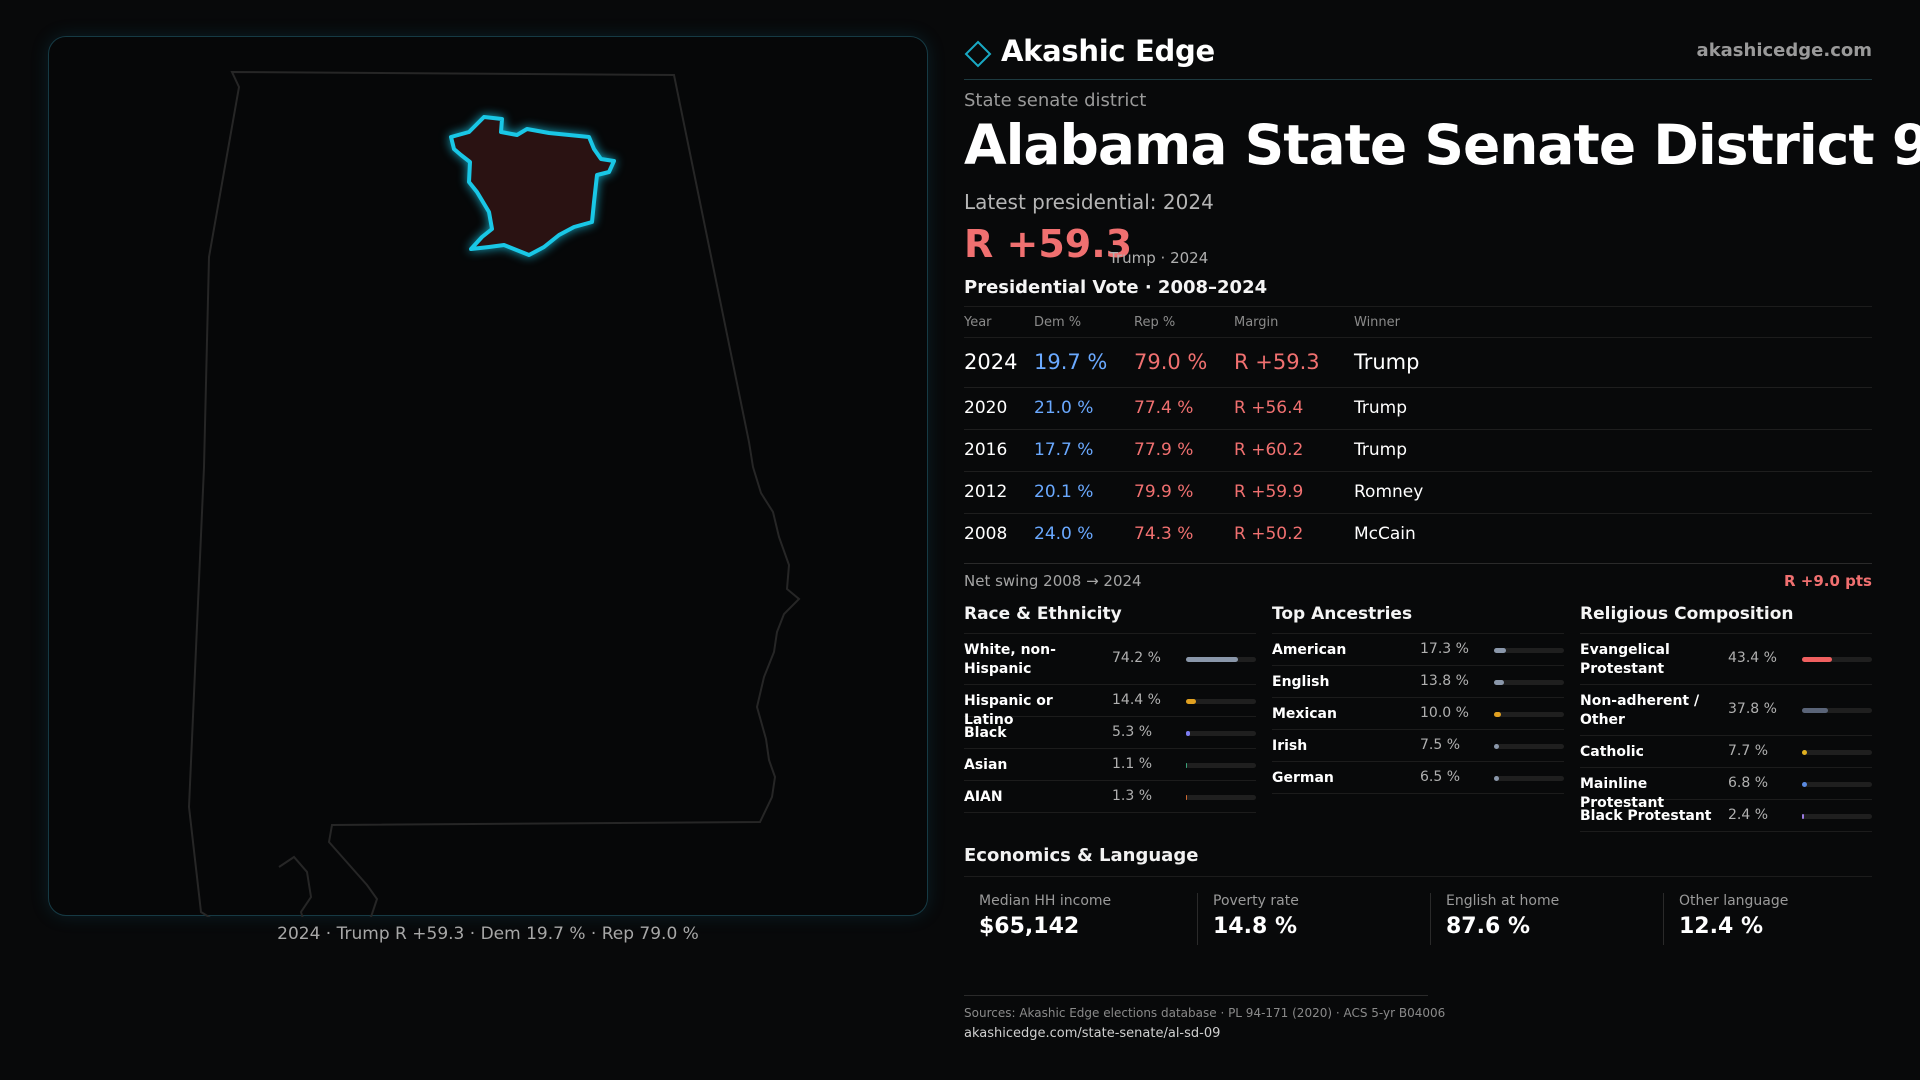 Image resolution: width=1920 pixels, height=1080 pixels. I want to click on item-value: 37.8 %, so click(1752, 709).